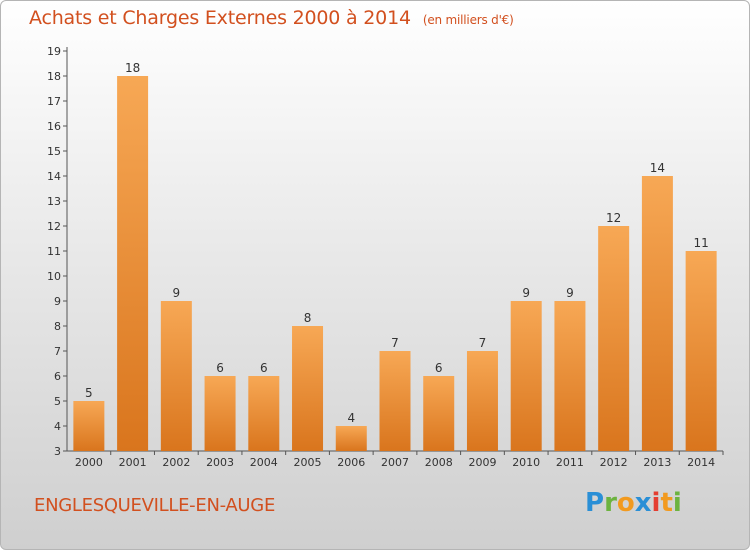 Image resolution: width=750 pixels, height=550 pixels. Describe the element at coordinates (570, 293) in the screenshot. I see `value-label-2011: 9` at that location.